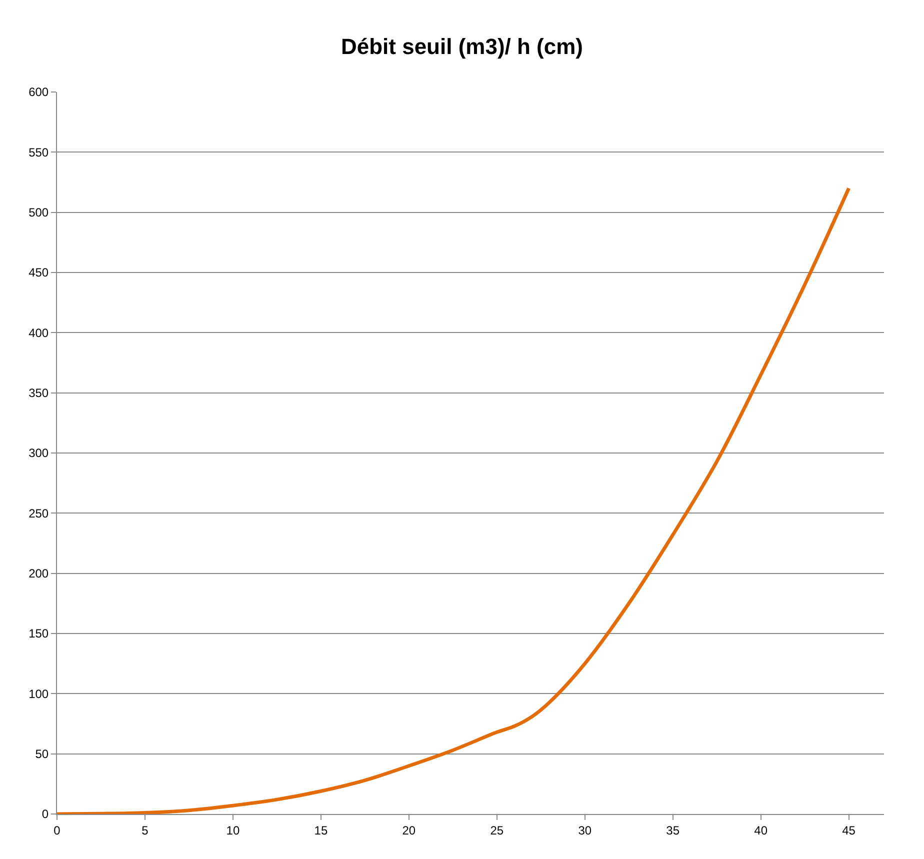 This screenshot has width=924, height=859. I want to click on y-tick-label: 400, so click(38, 333).